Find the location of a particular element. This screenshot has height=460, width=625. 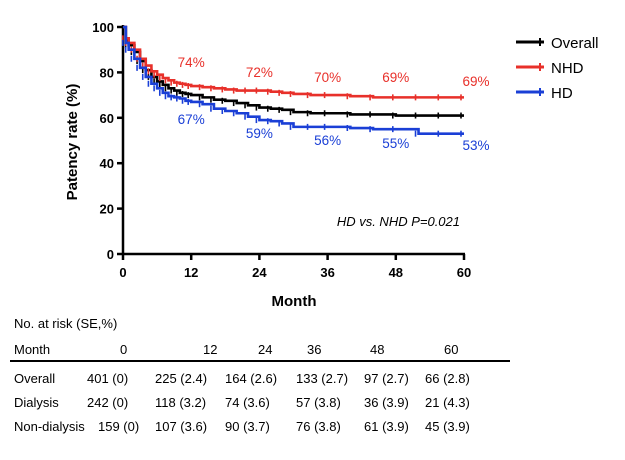

risk-cell: 401 (0) is located at coordinates (108, 378).